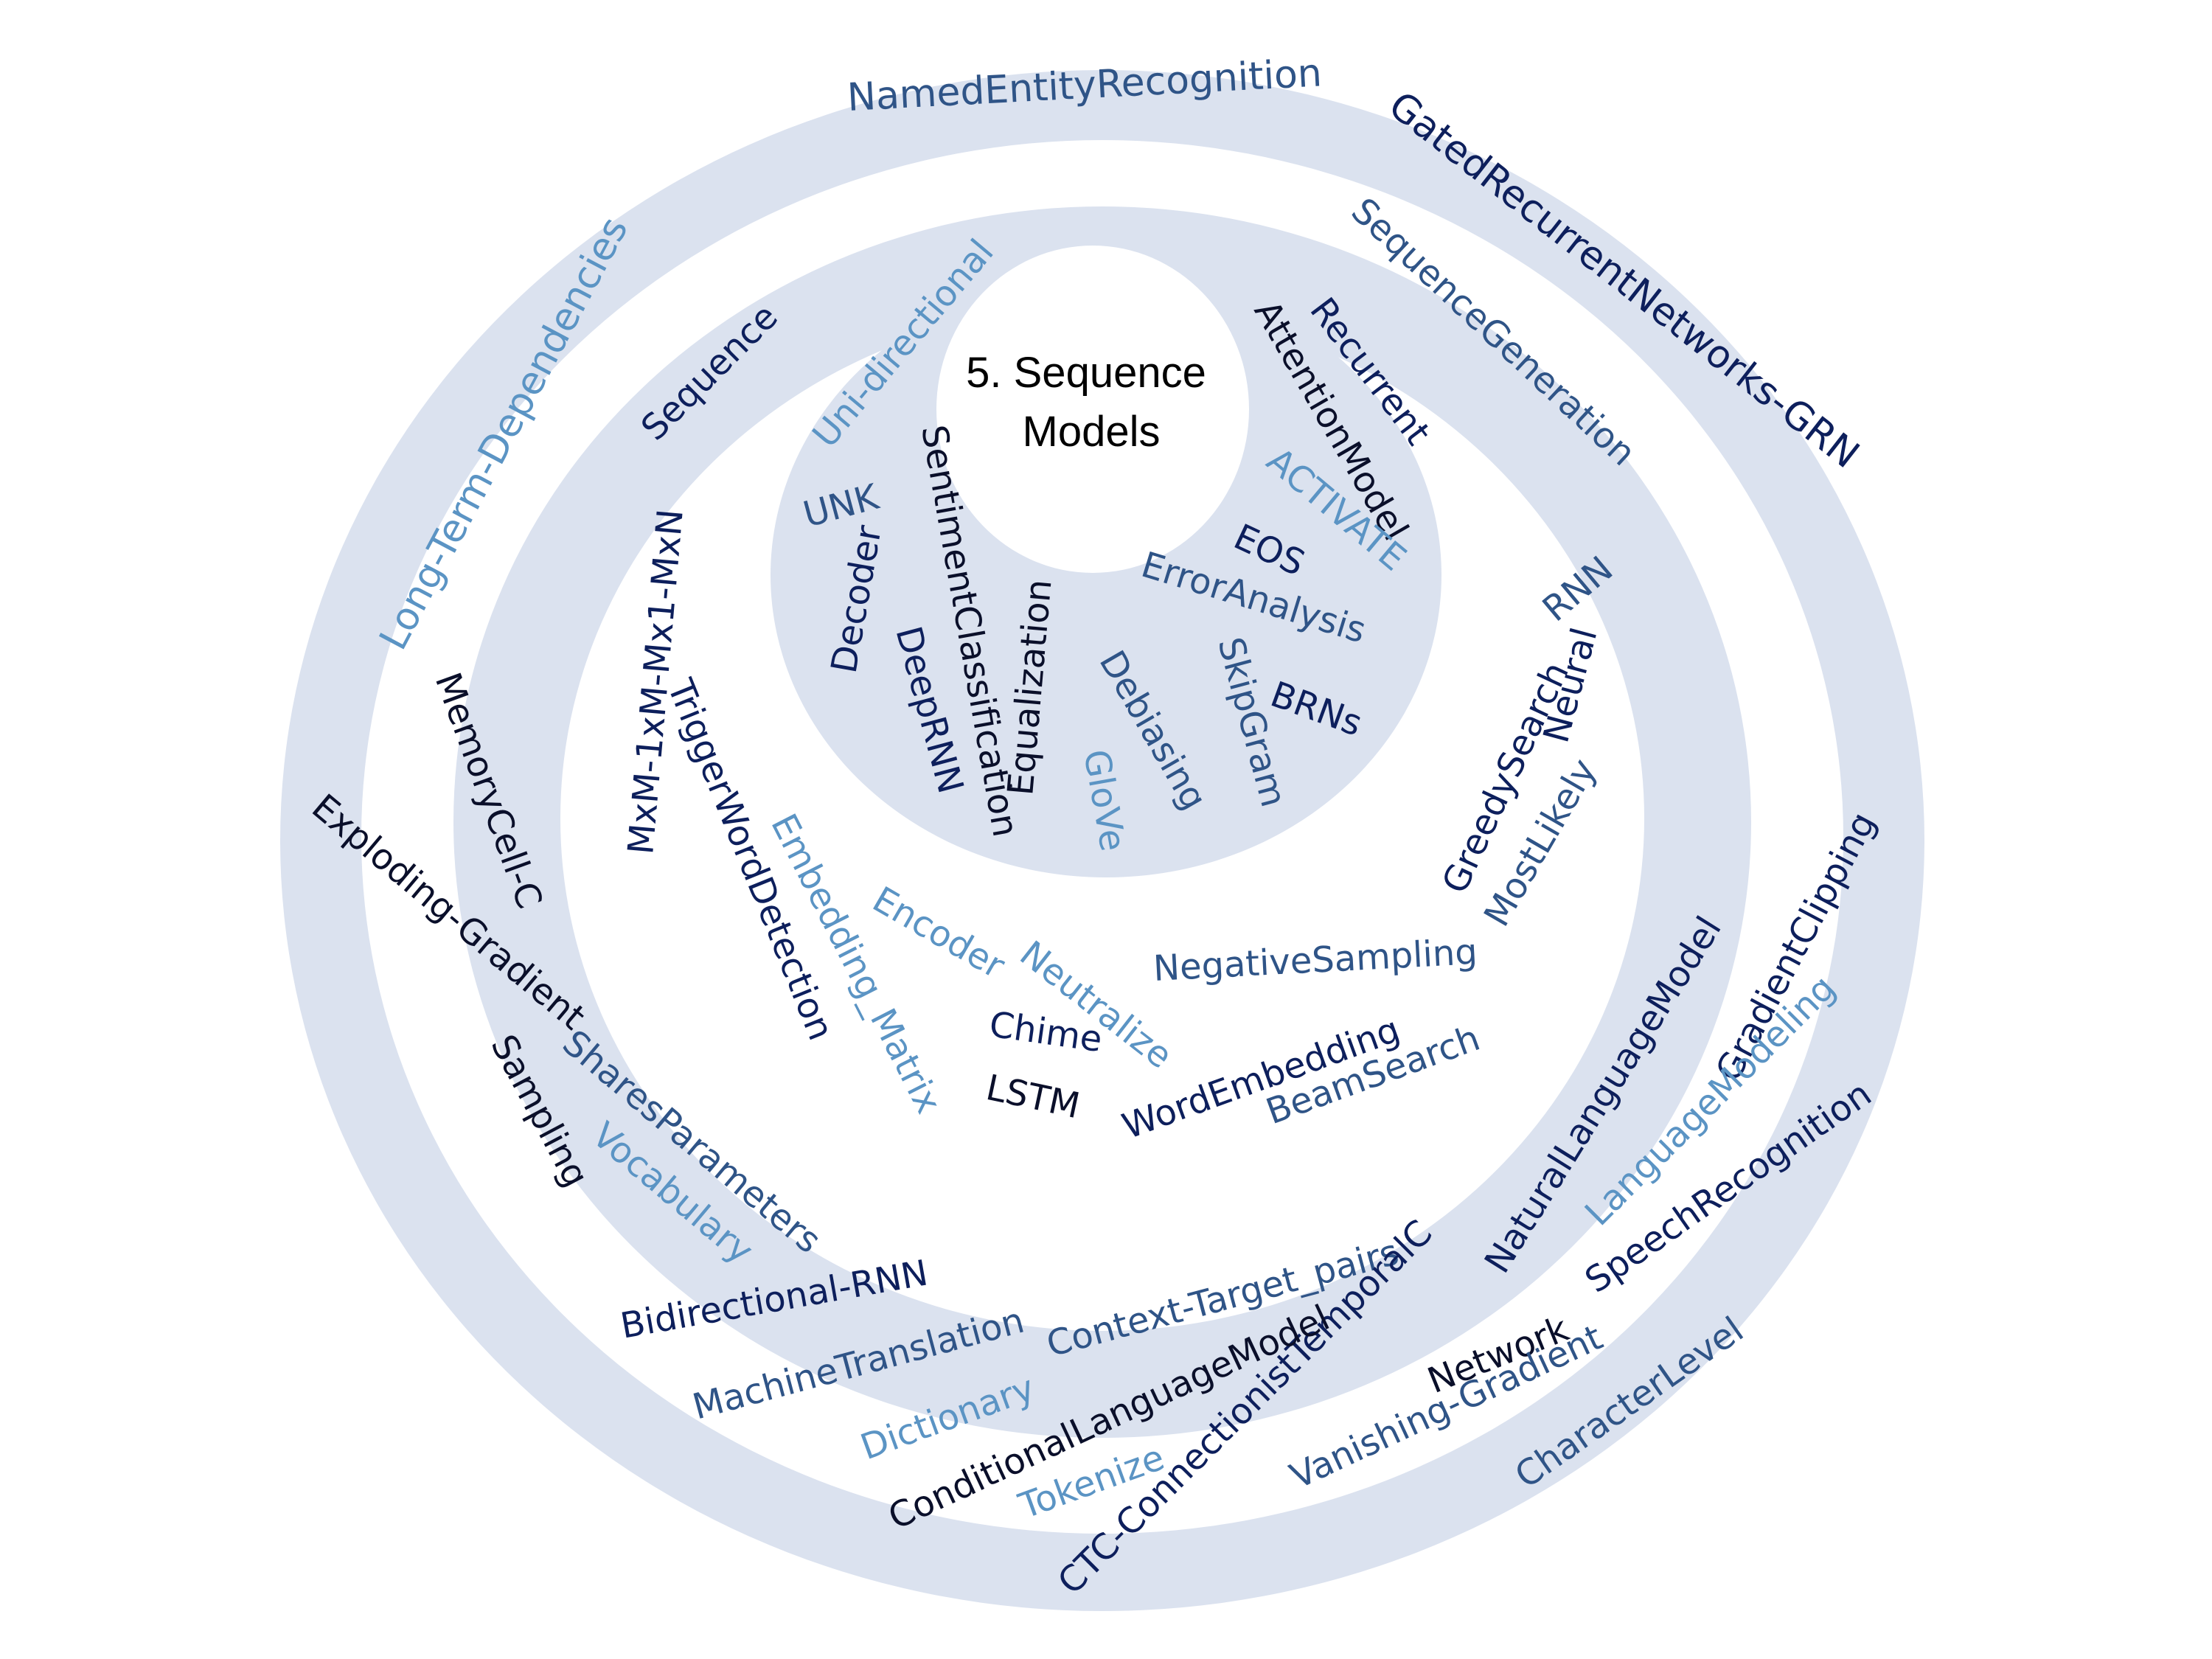 The width and height of the screenshot is (2212, 1659). What do you see at coordinates (1086, 402) in the screenshot?
I see `center-title: 5. Sequence Models` at bounding box center [1086, 402].